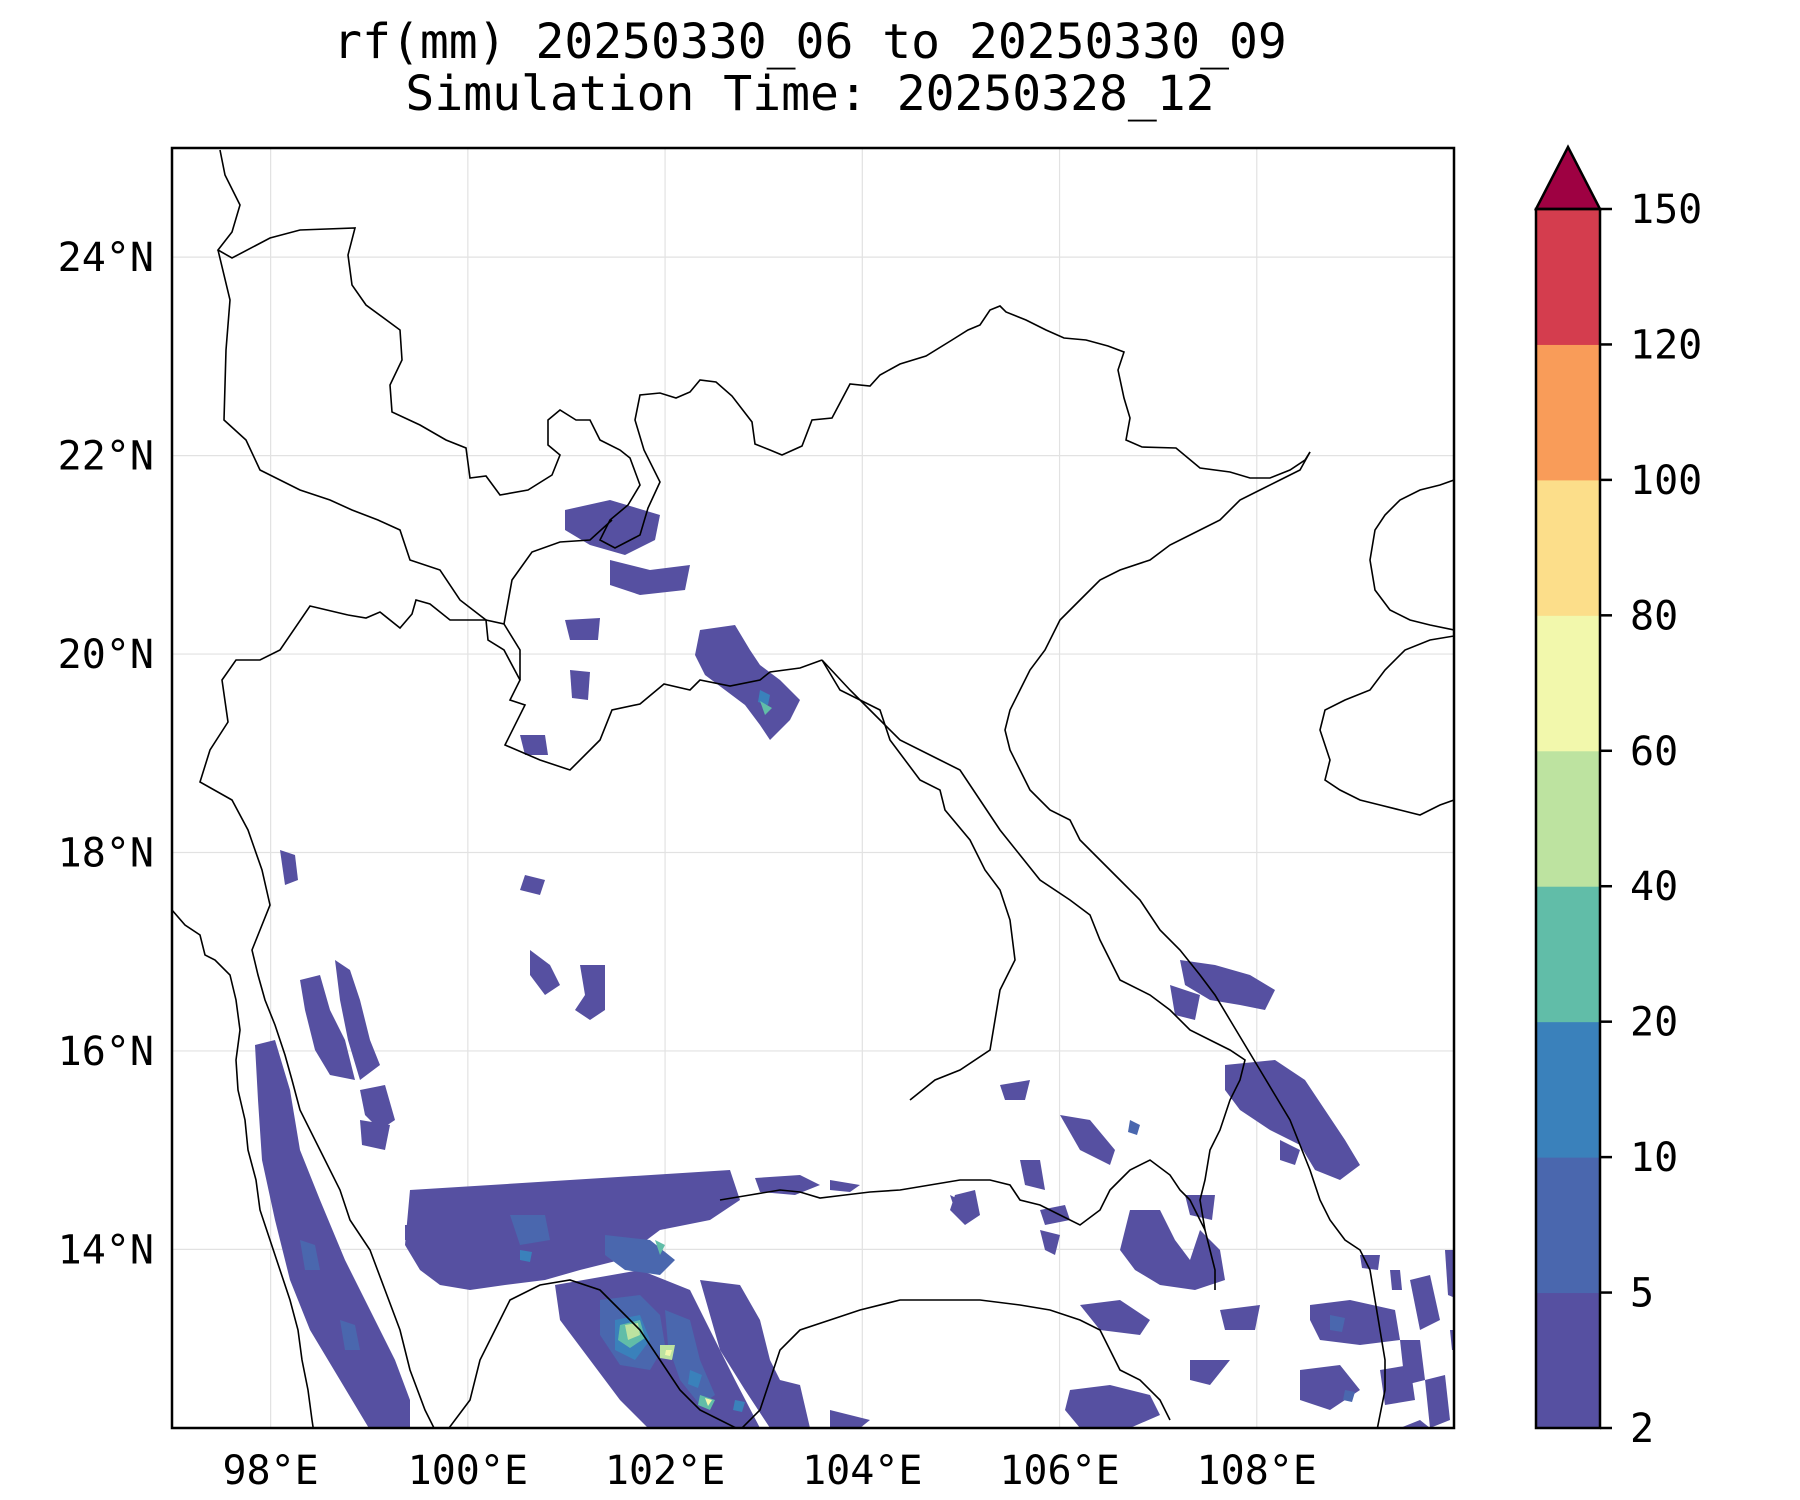 The image size is (1800, 1500). Describe the element at coordinates (593, 1353) in the screenshot. I see `coast-gulf-thailand` at that location.